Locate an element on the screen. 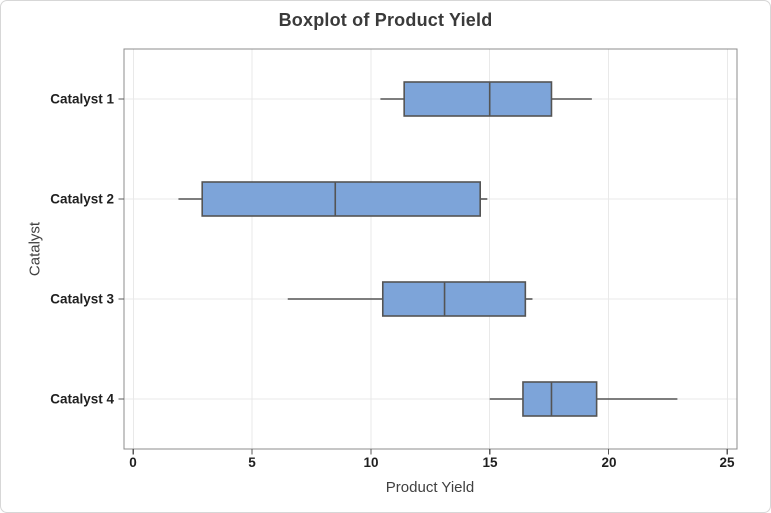  y-axis-title: Catalyst is located at coordinates (35, 249).